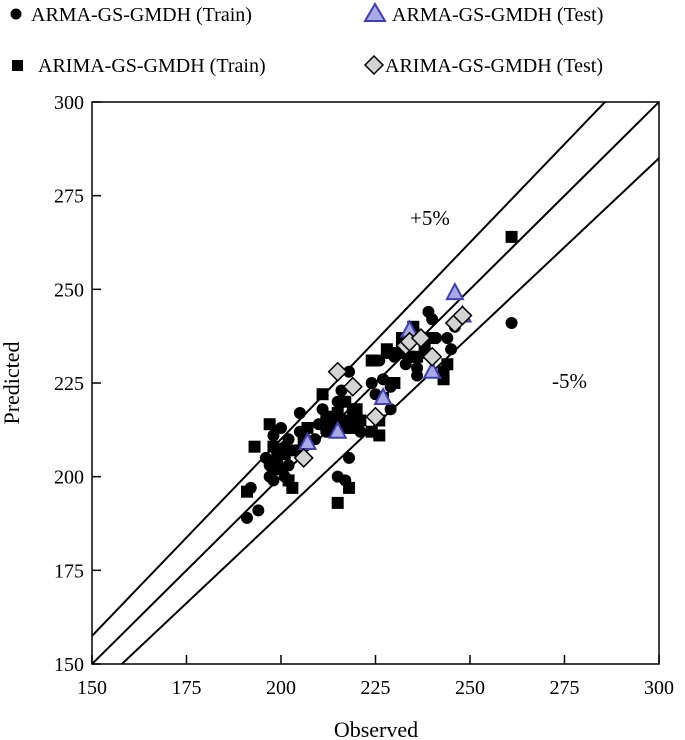  What do you see at coordinates (374, 65) in the screenshot?
I see `legend-marker-diamond` at bounding box center [374, 65].